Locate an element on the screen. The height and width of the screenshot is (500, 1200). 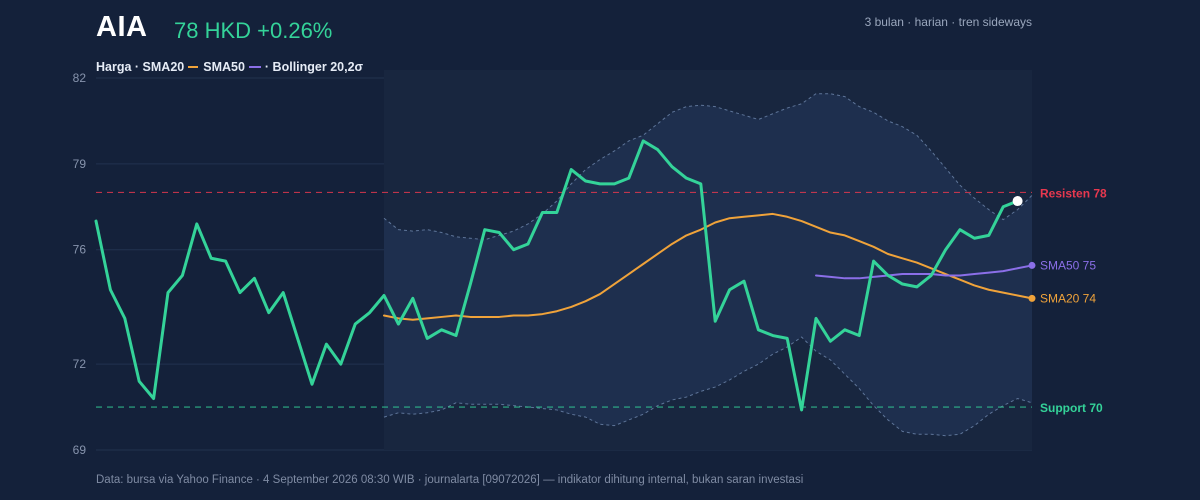
bollinger-lower-line is located at coordinates (708, 386).